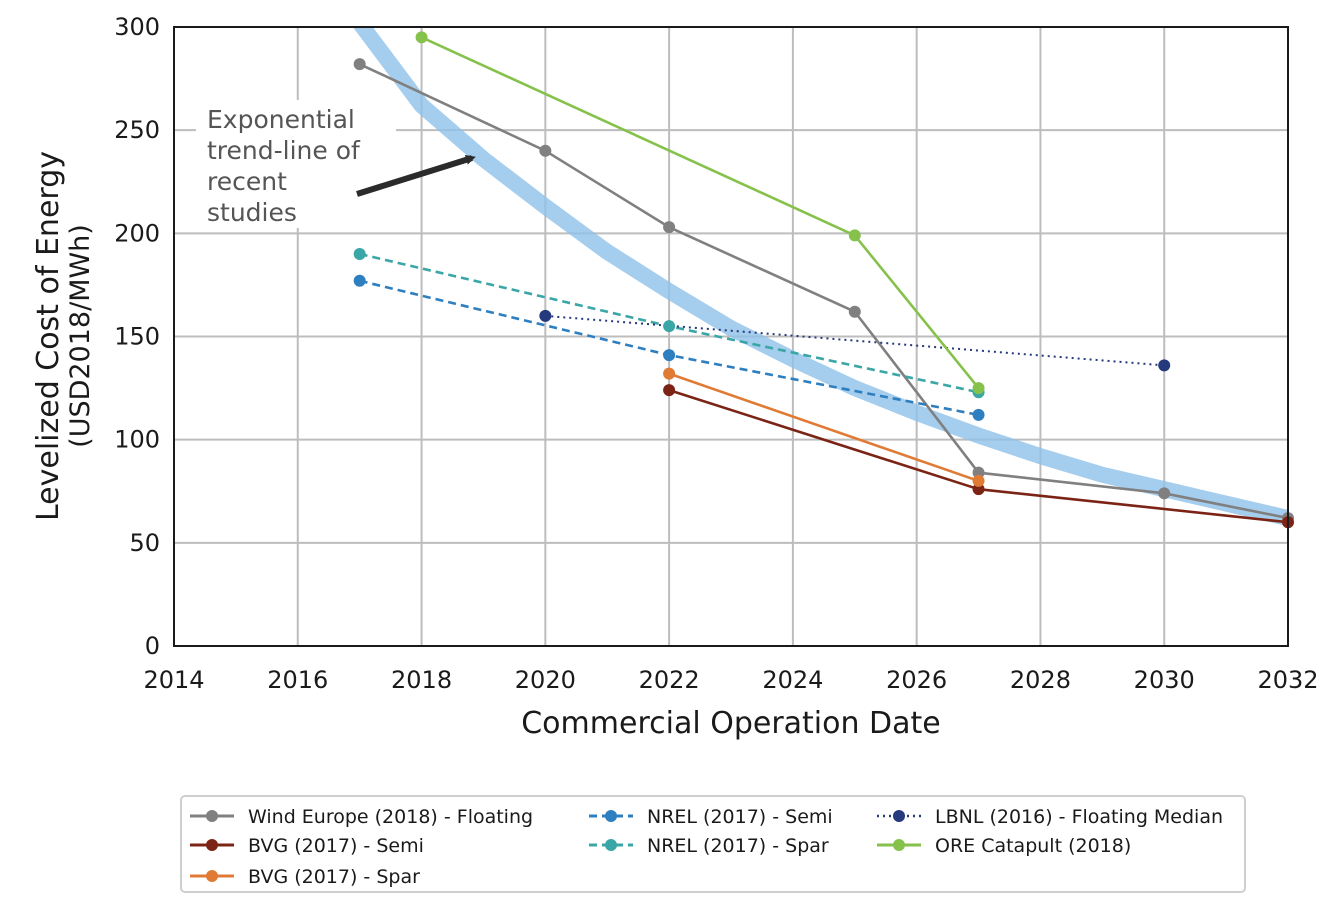  What do you see at coordinates (1040, 680) in the screenshot?
I see `x-tick-label: 2028` at bounding box center [1040, 680].